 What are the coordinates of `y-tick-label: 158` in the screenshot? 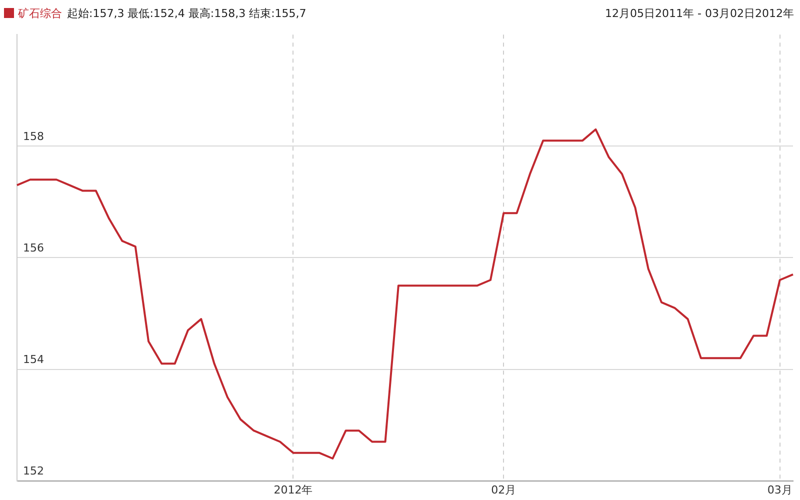 It's located at (33, 137).